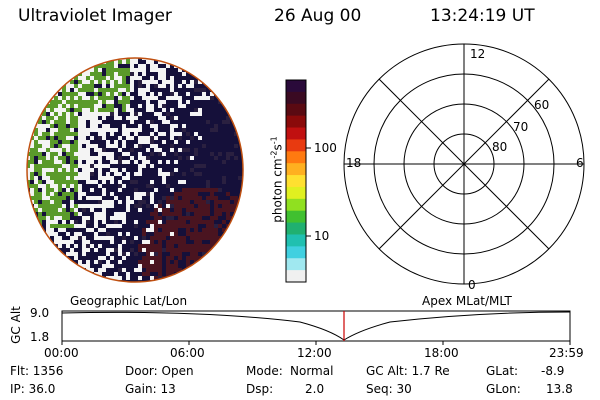  I want to click on glat-value: -8.9, so click(553, 371).